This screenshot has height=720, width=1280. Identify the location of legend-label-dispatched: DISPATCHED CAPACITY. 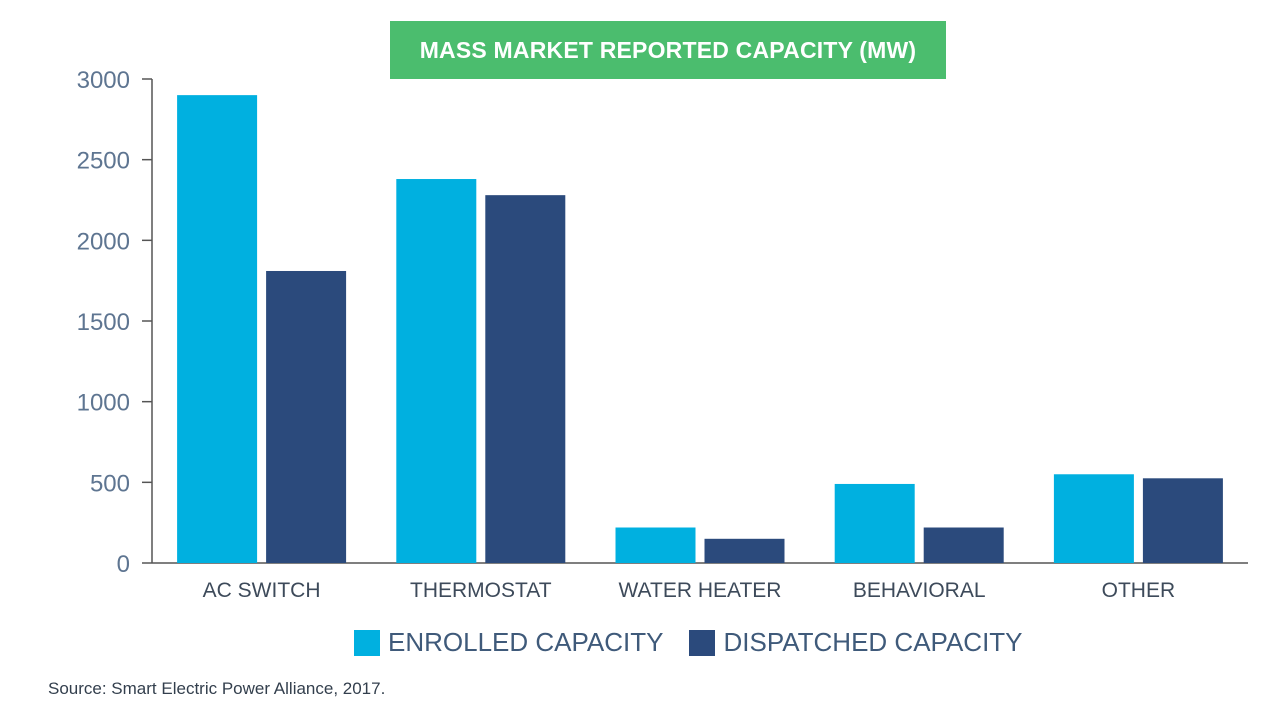
(873, 642).